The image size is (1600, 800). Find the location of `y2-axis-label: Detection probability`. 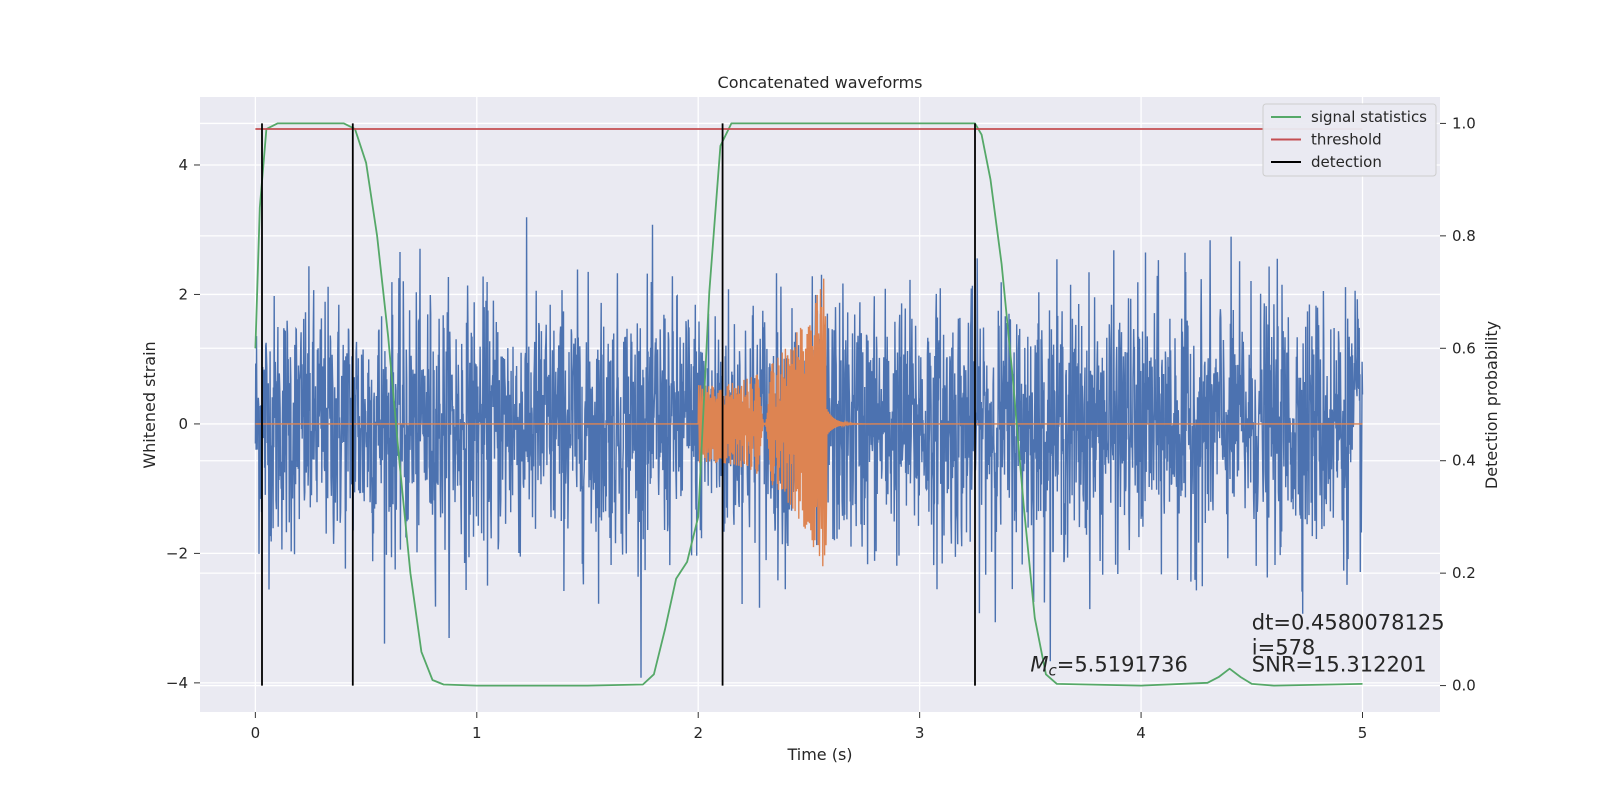

y2-axis-label: Detection probability is located at coordinates (1491, 405).